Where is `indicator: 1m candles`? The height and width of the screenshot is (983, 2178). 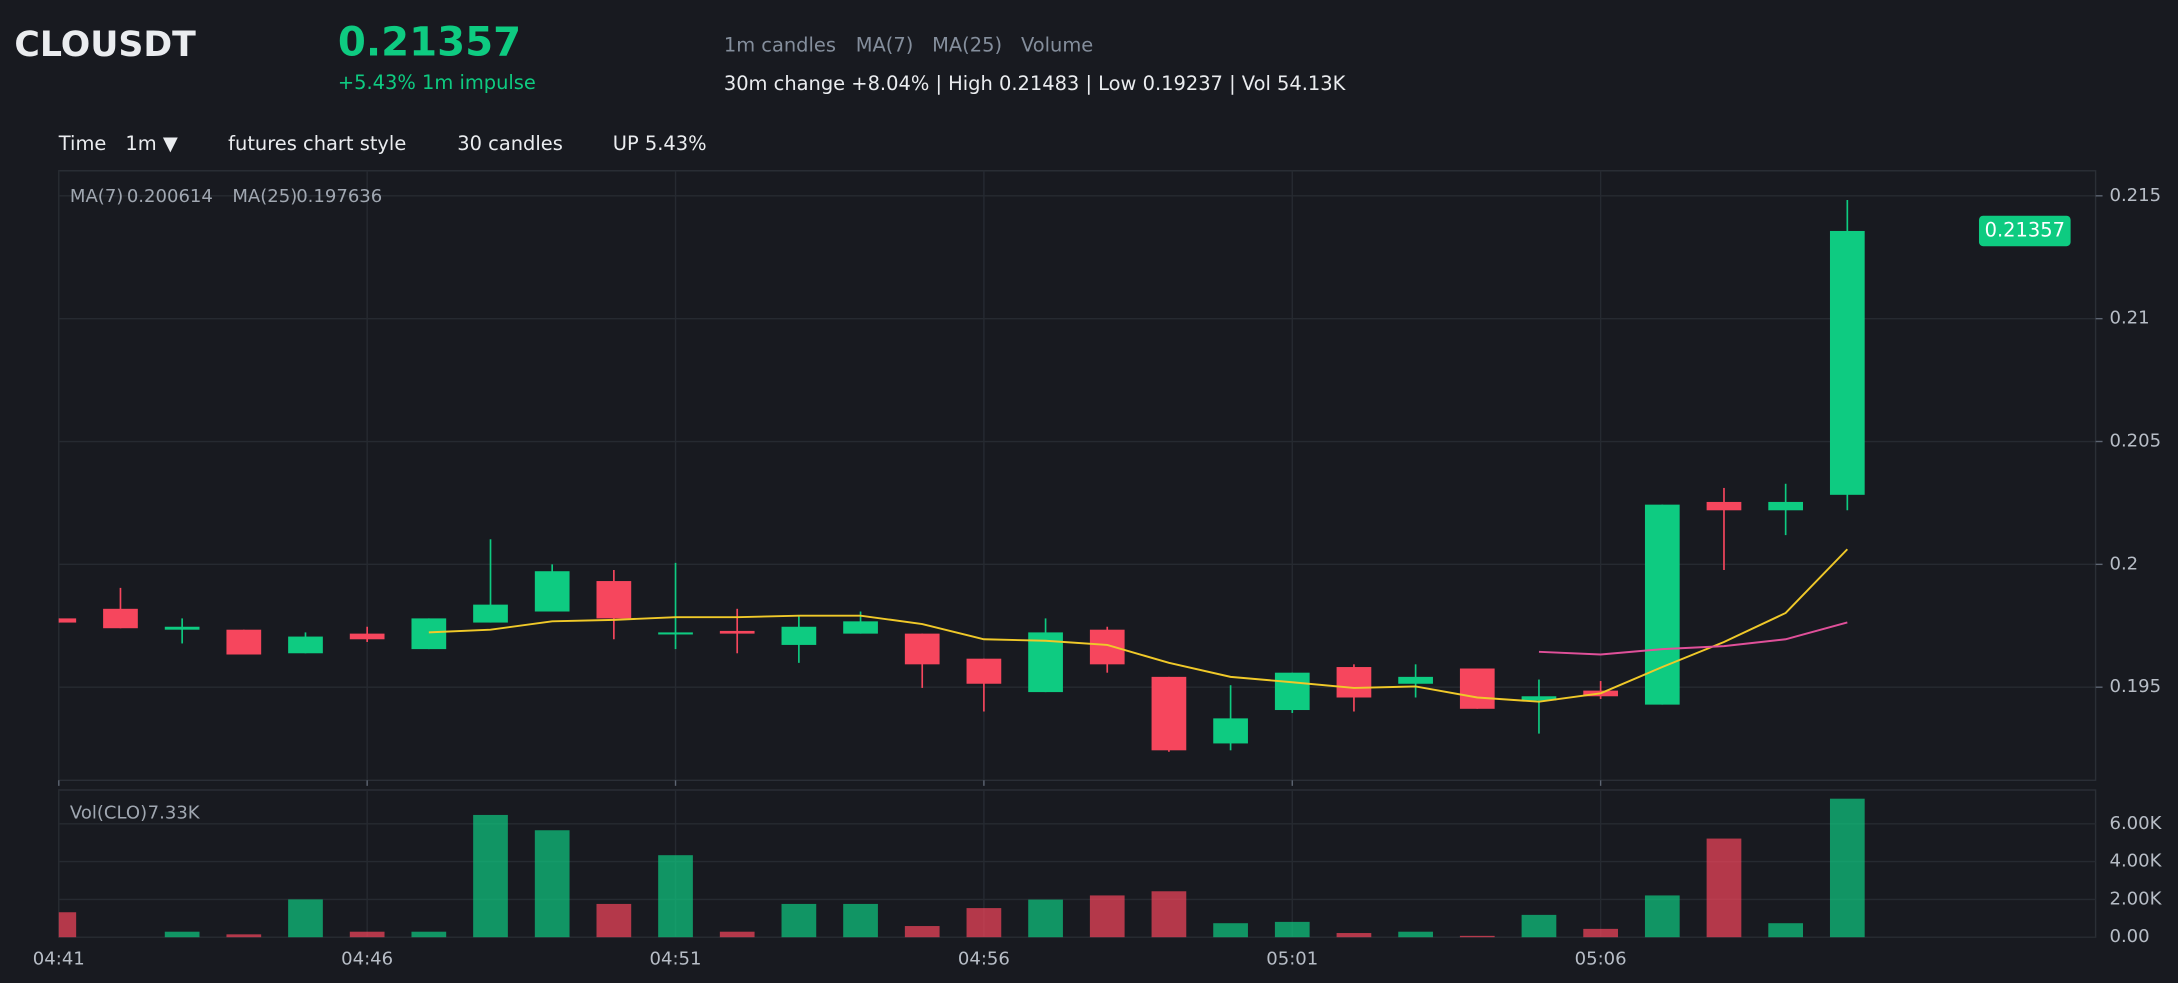 indicator: 1m candles is located at coordinates (780, 44).